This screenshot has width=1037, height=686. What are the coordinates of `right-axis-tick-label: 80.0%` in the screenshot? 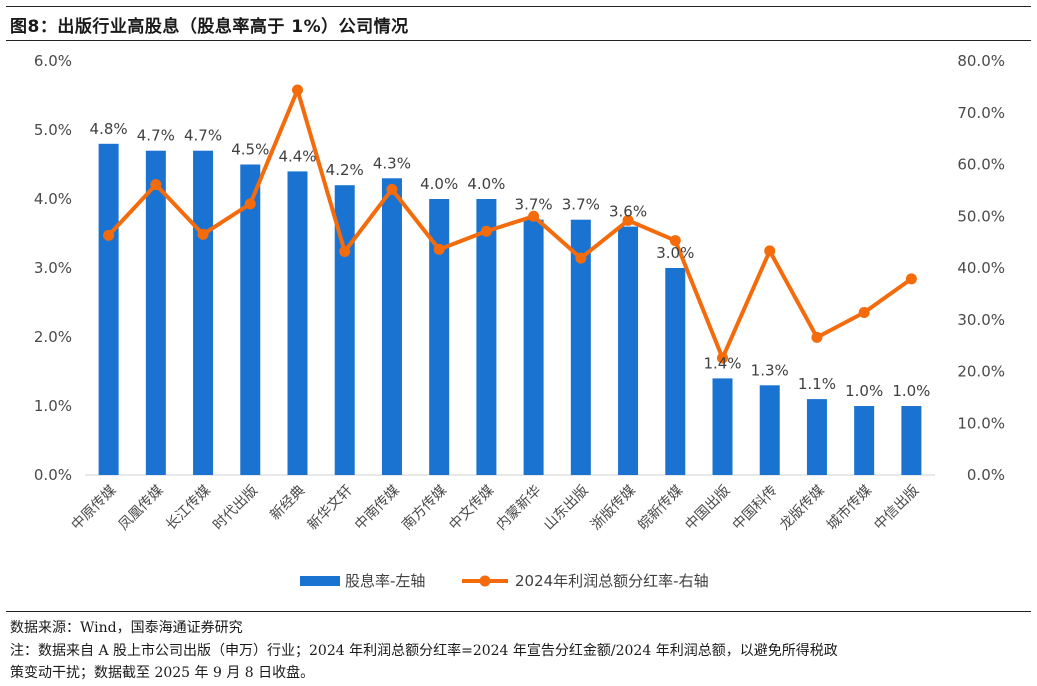 It's located at (981, 61).